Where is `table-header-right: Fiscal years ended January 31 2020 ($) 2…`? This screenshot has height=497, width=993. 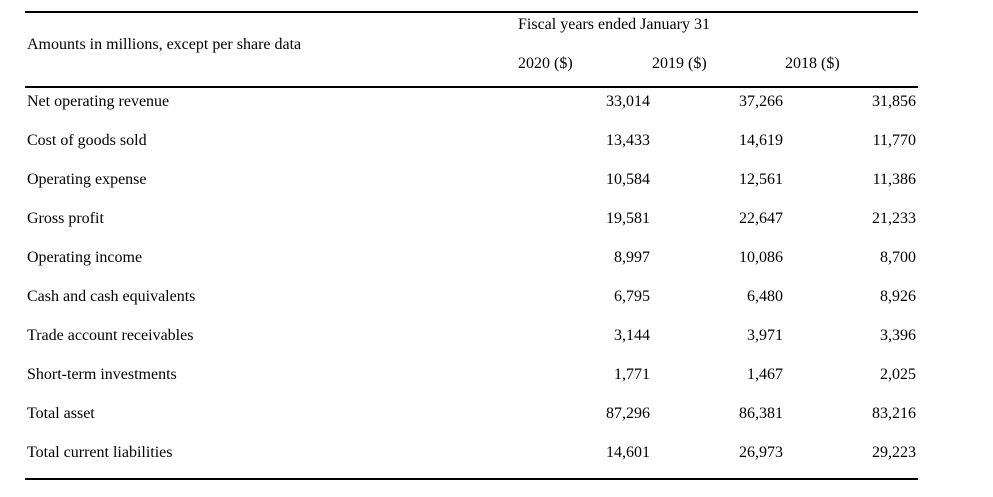
table-header-right: Fiscal years ended January 31 2020 ($) 2… is located at coordinates (718, 49).